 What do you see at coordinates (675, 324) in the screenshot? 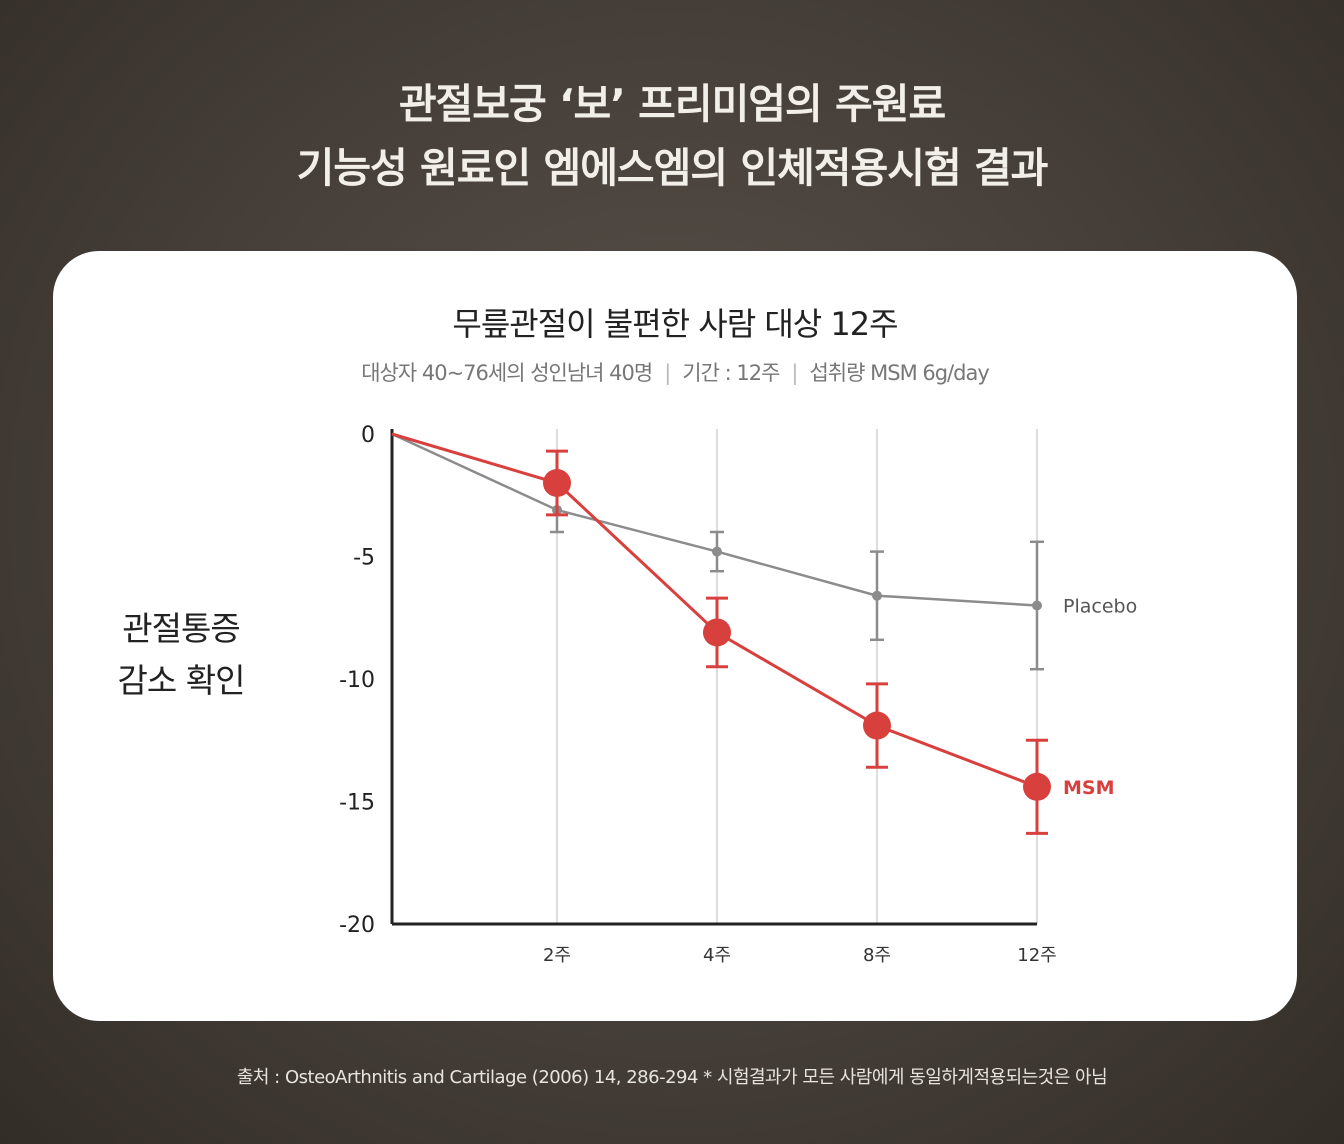
I see `chart-title: 무릎관절이 불편한 사람 대상 12주` at bounding box center [675, 324].